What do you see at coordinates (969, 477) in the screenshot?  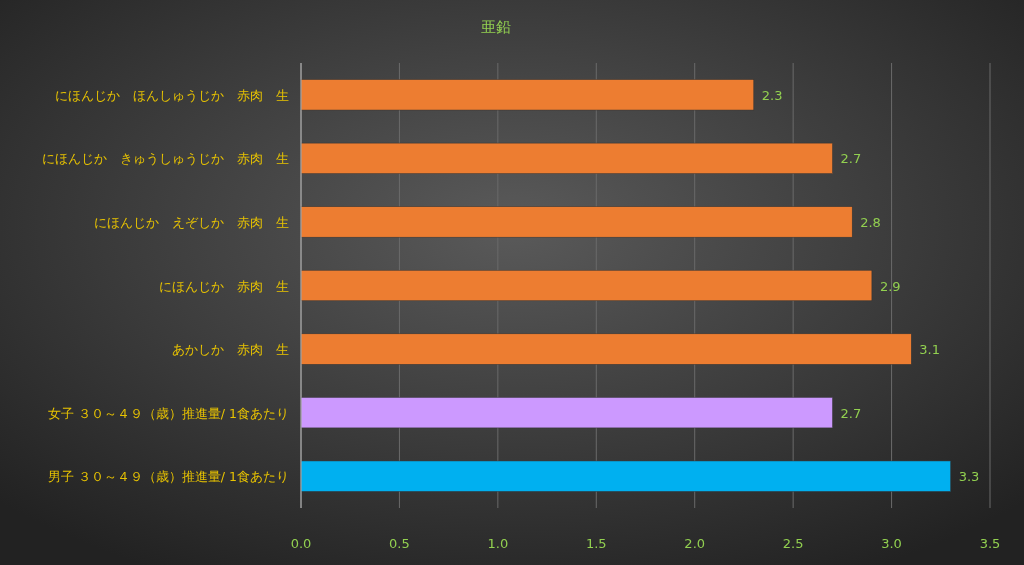 I see `data-label: 3.3` at bounding box center [969, 477].